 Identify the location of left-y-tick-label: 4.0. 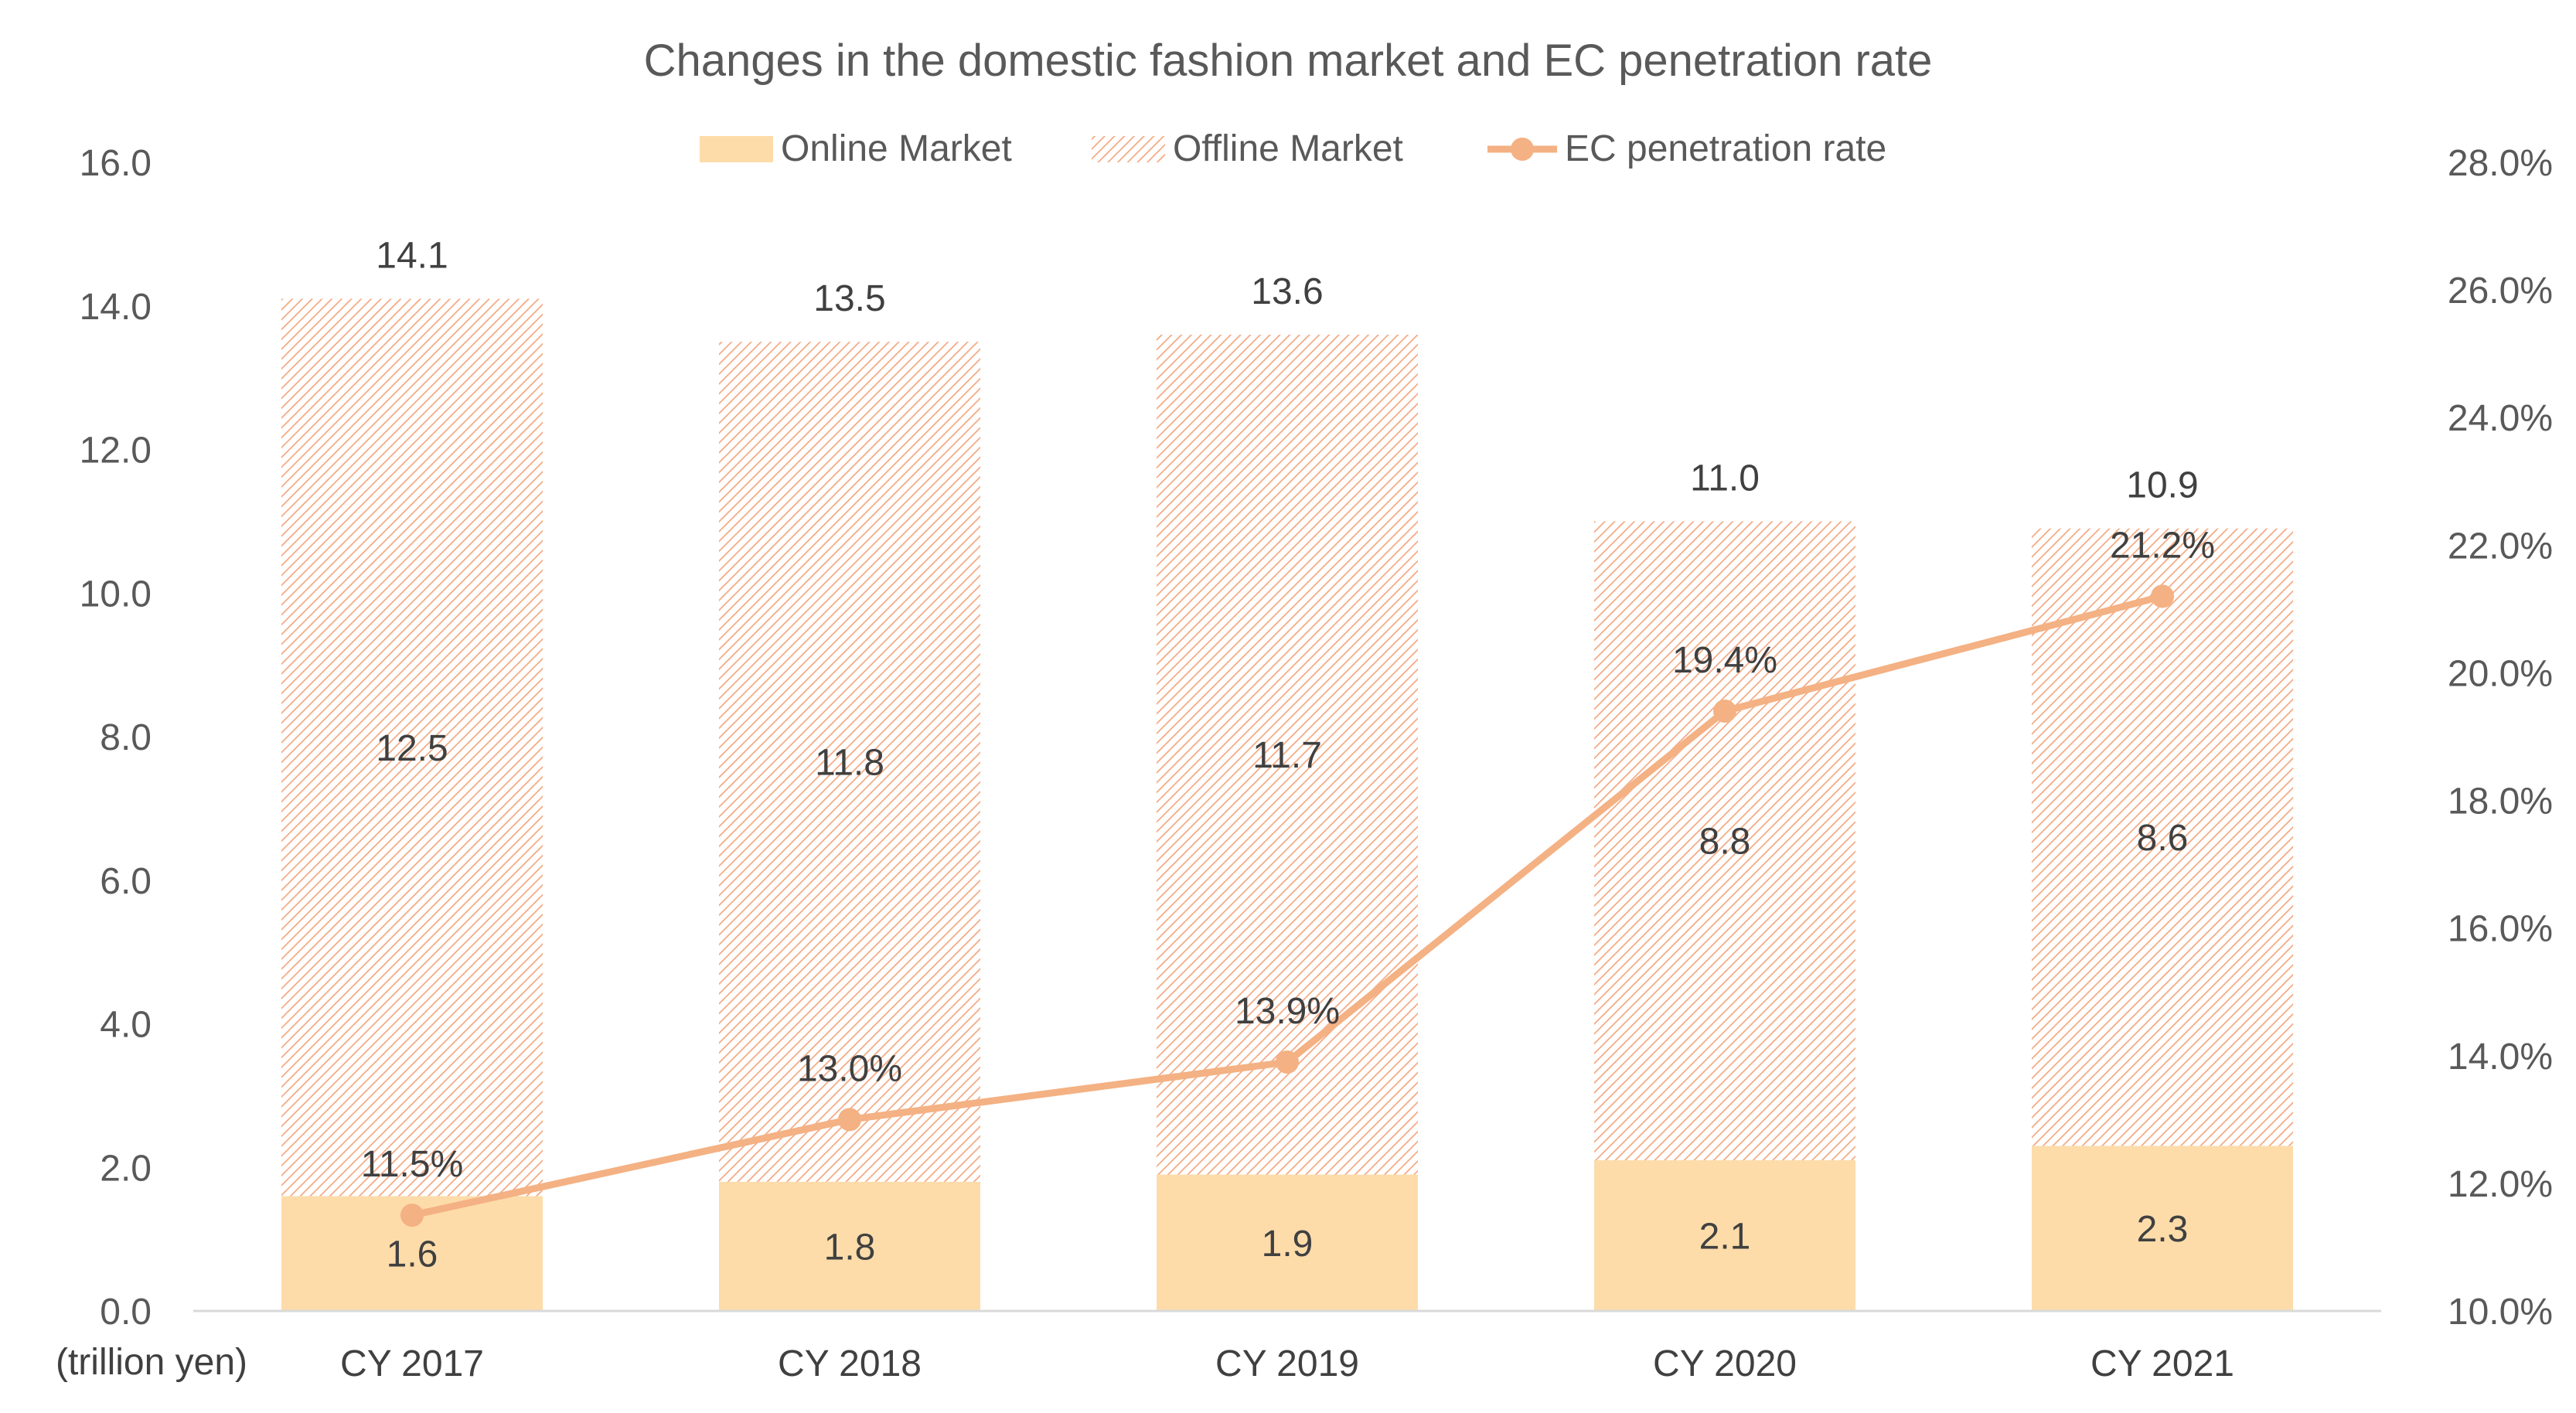
(126, 1025).